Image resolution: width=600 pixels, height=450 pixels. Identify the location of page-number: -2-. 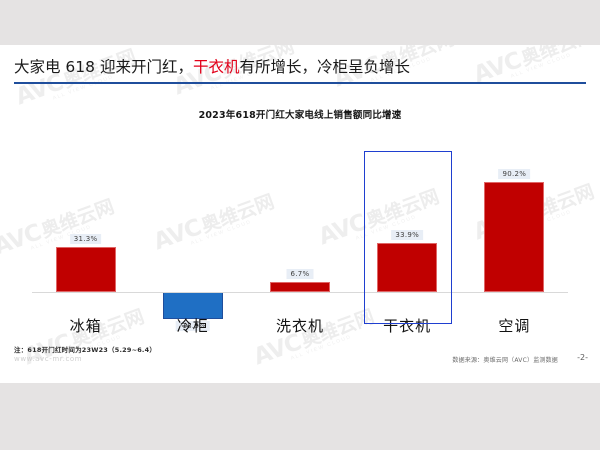
(582, 357).